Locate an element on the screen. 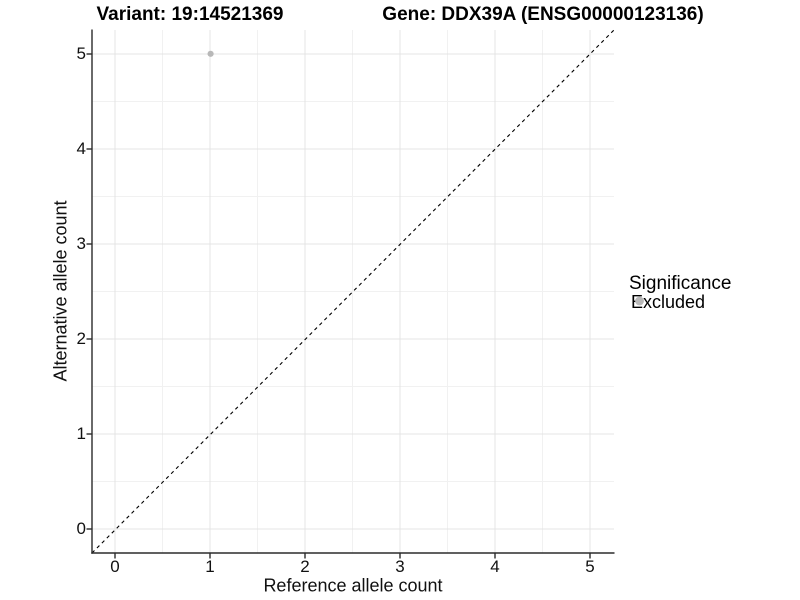  x-tick-label: 0 is located at coordinates (115, 566).